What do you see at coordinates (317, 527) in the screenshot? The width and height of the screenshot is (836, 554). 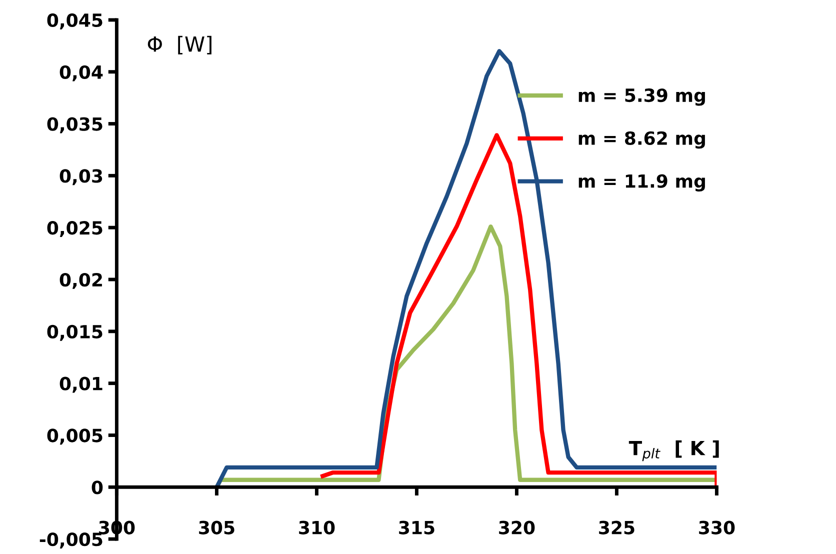 I see `x-tick-label: 310` at bounding box center [317, 527].